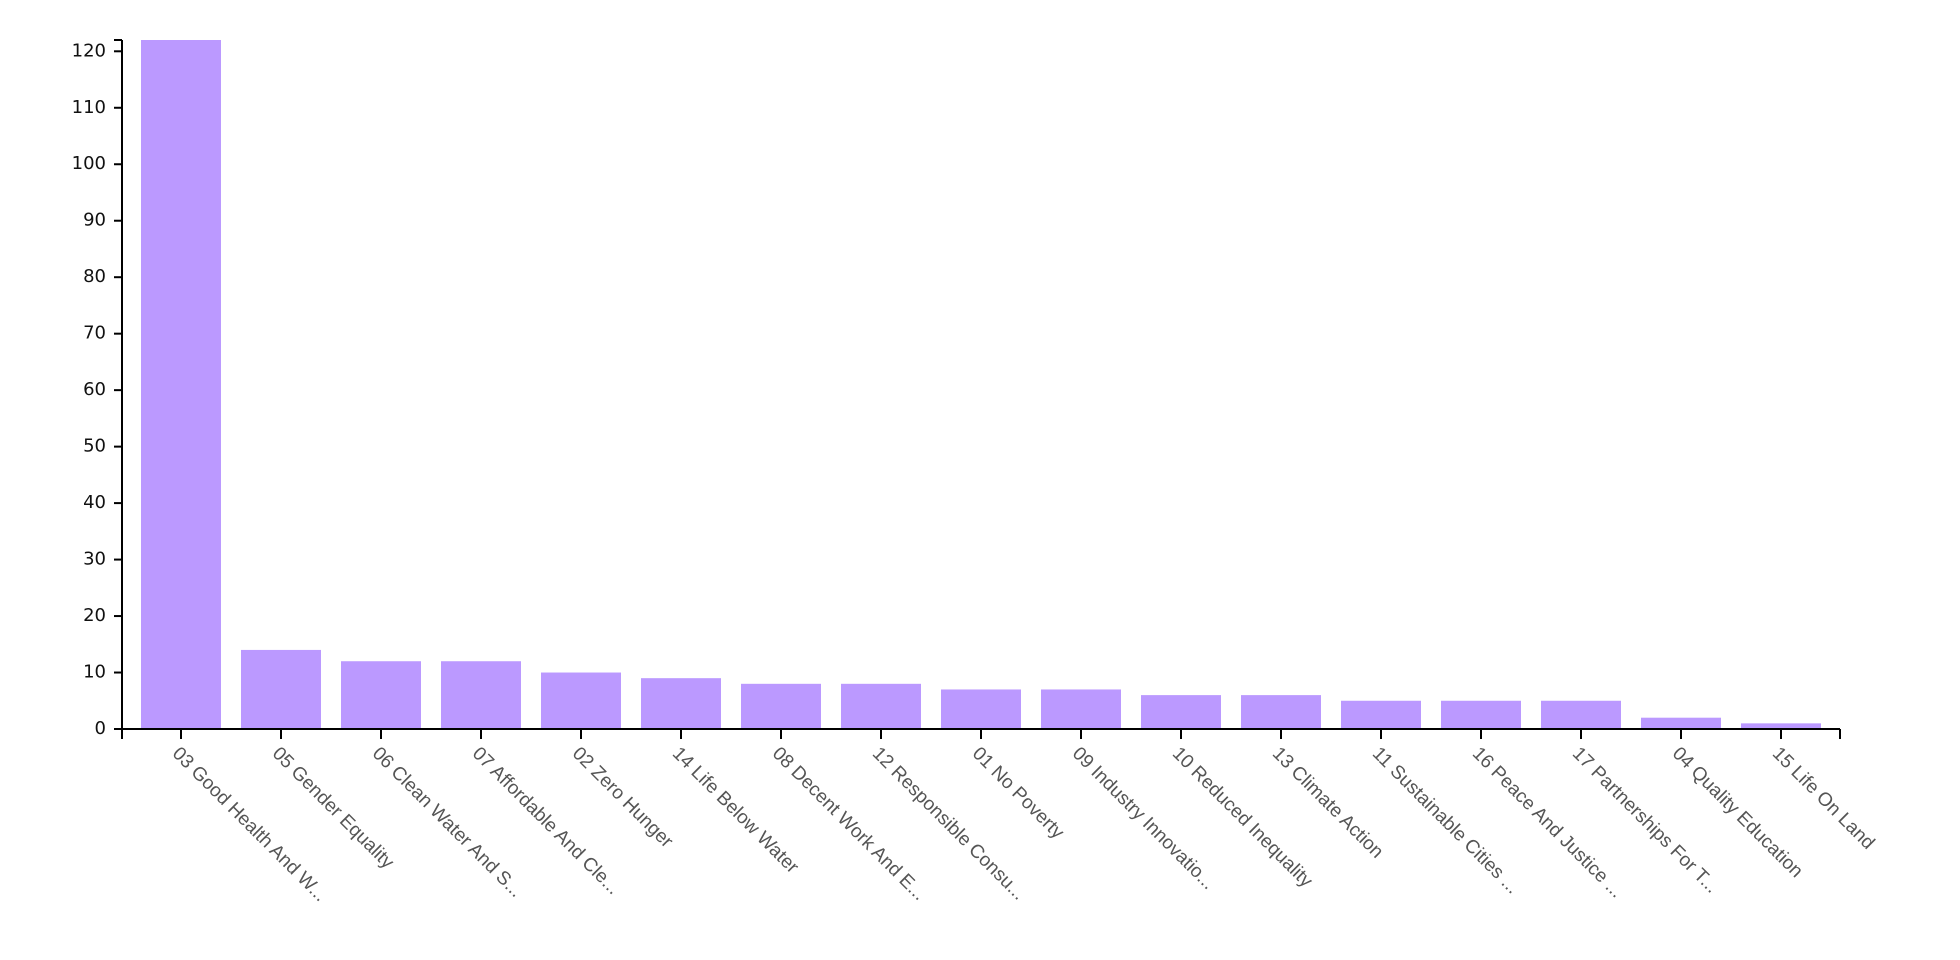 Image resolution: width=1960 pixels, height=960 pixels. Describe the element at coordinates (94, 276) in the screenshot. I see `y-tick-label: 80` at that location.